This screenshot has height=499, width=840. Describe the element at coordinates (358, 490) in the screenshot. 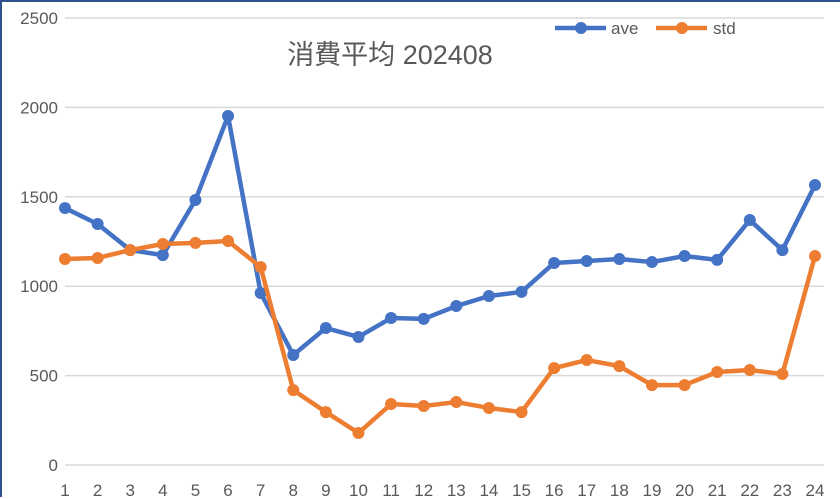

I see `x-tick-label: 10` at that location.